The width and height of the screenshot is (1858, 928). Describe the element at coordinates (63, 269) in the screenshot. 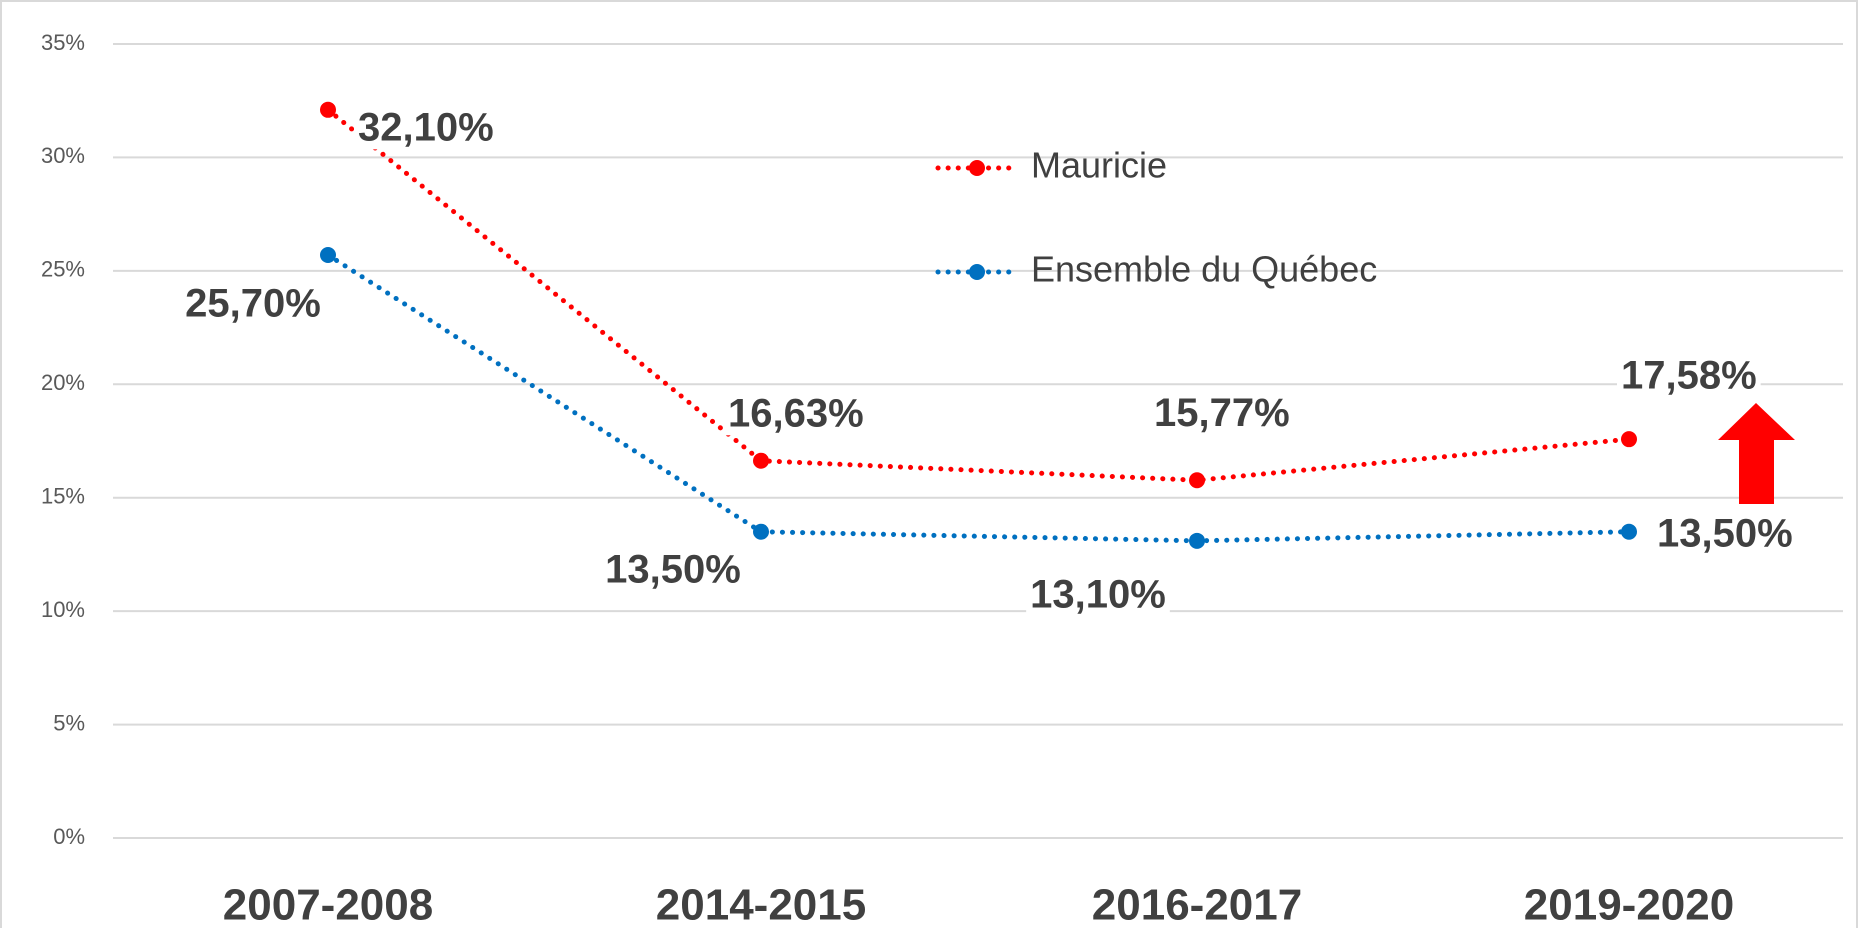

I see `y-tick-label: 25%` at that location.